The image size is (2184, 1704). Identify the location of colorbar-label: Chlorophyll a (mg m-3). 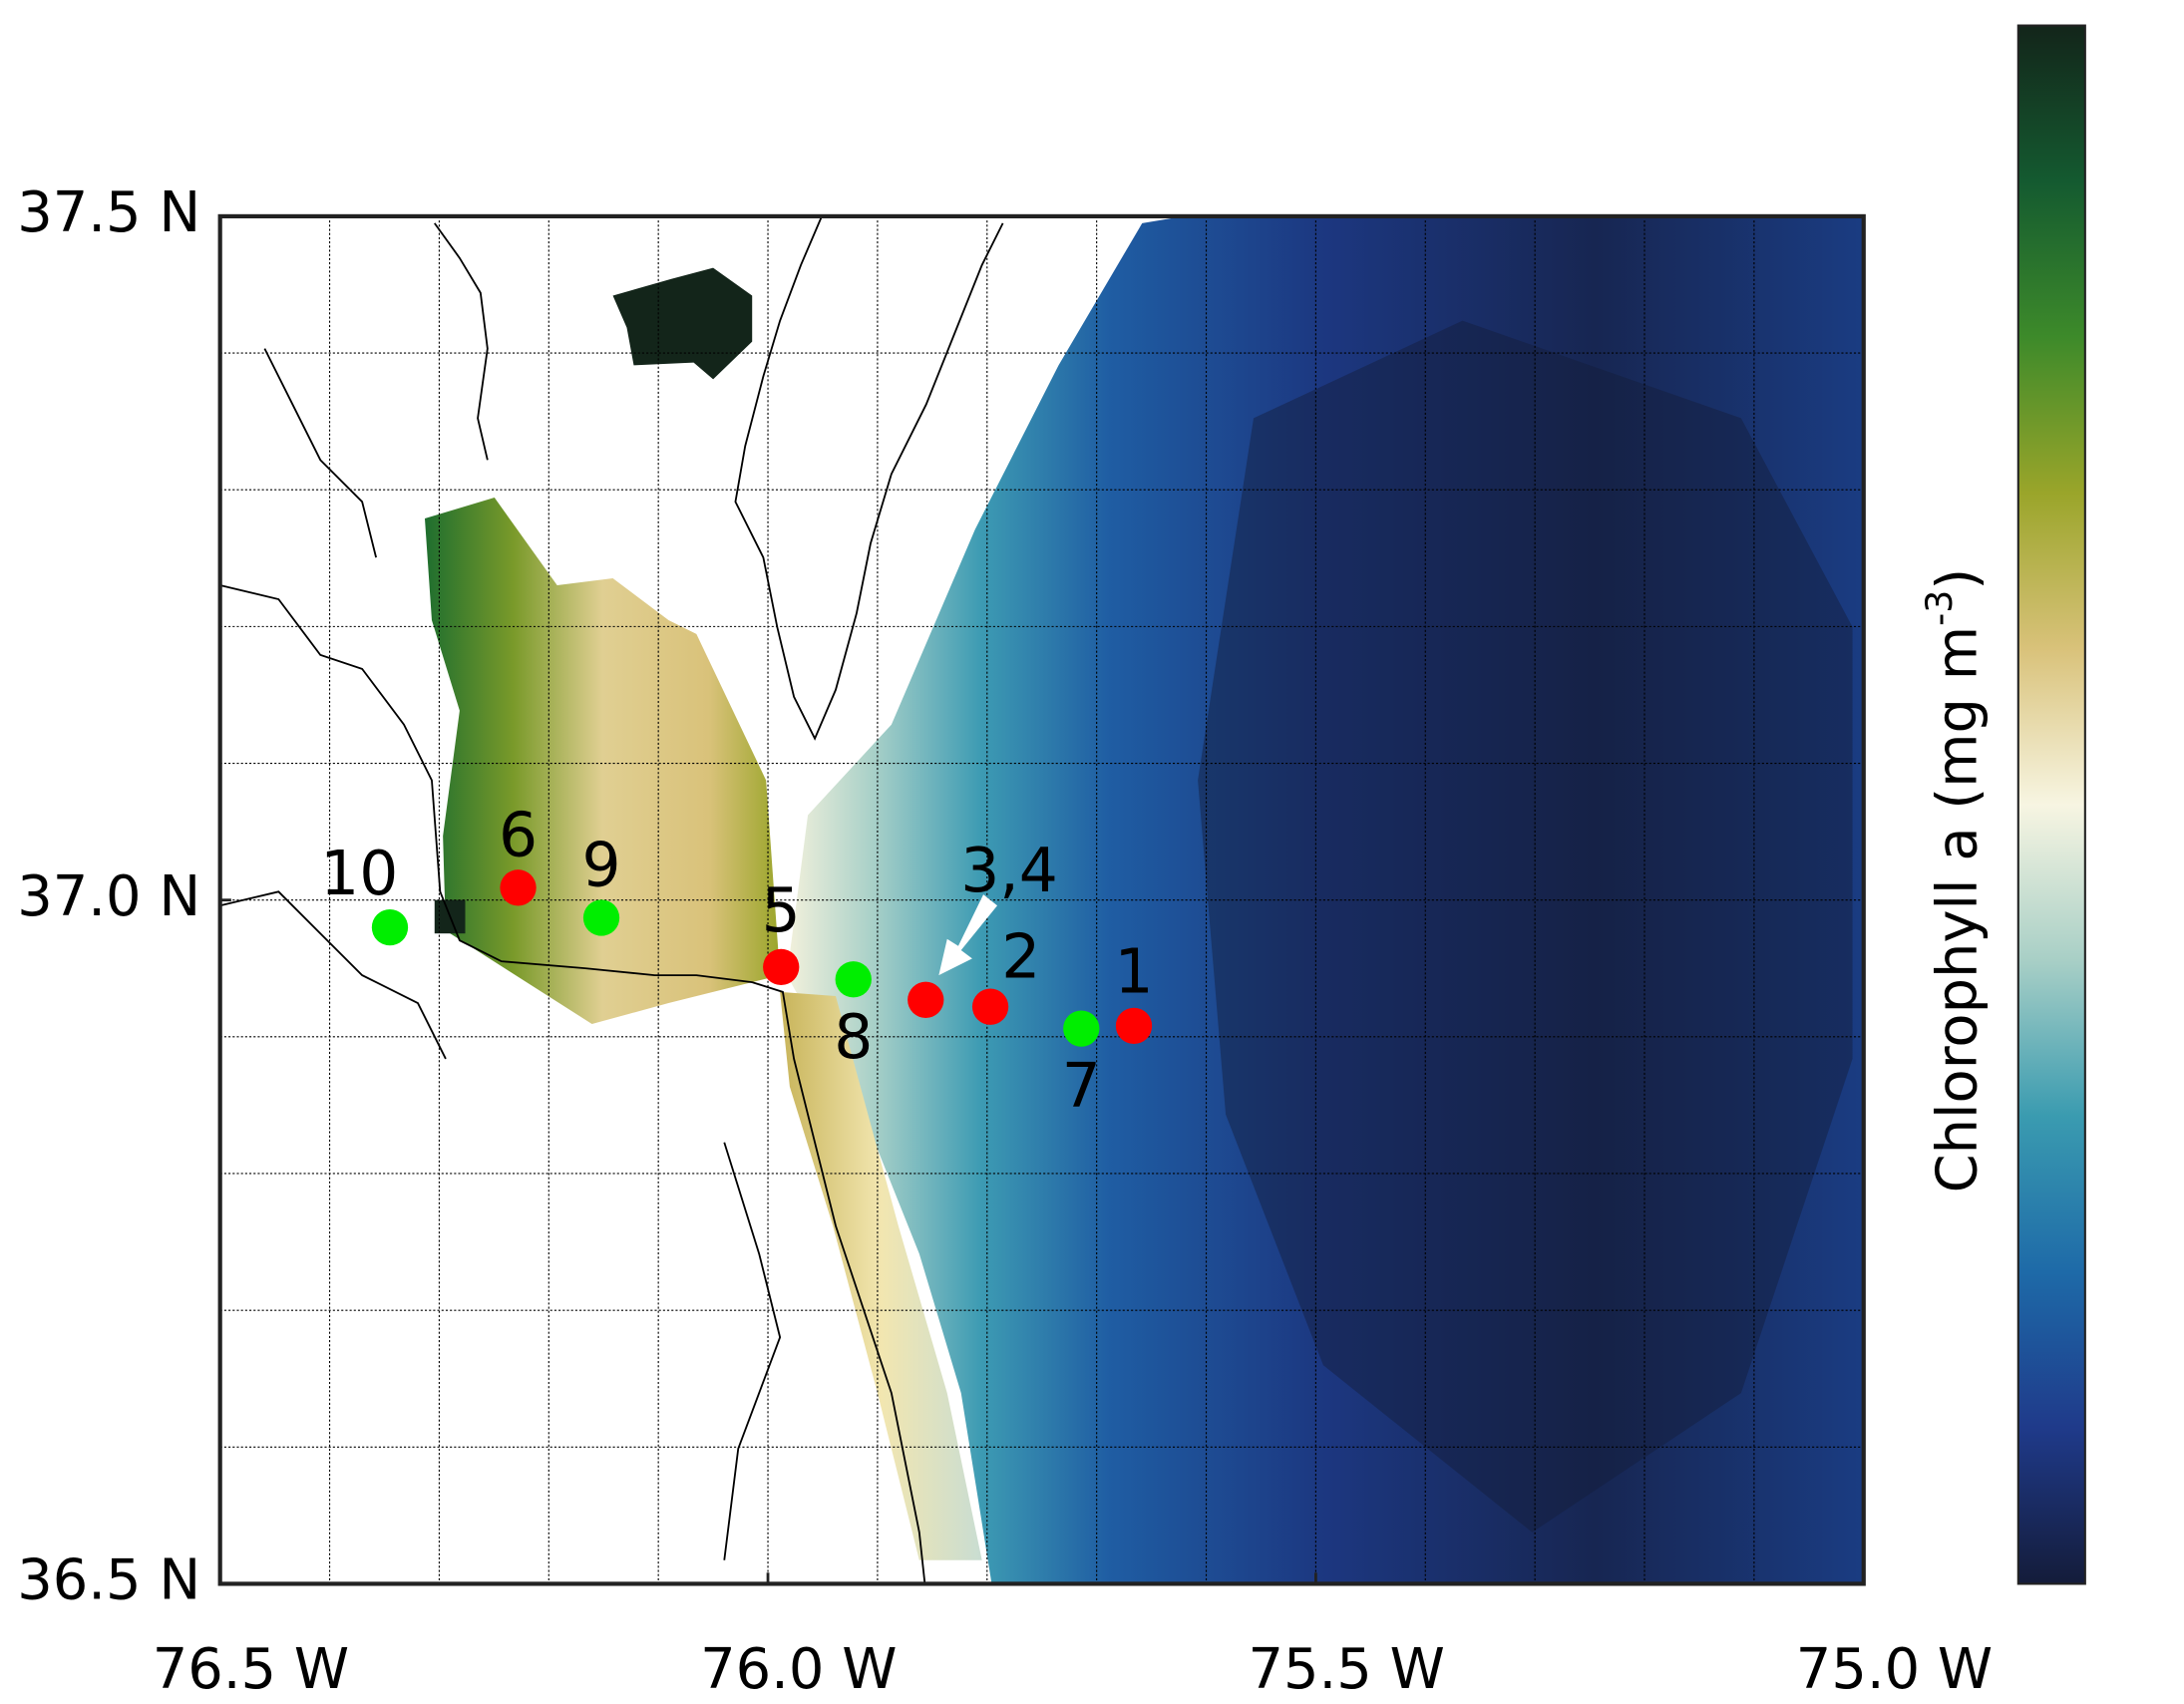
(1954, 881).